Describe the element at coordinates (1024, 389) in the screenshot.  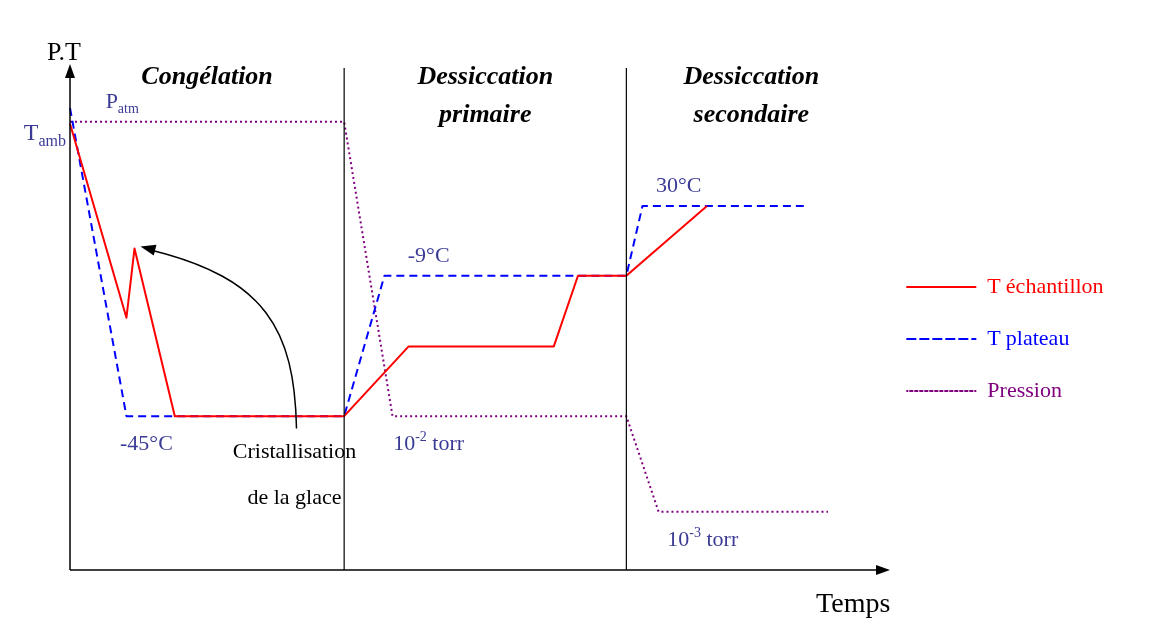
I see `legend-label: Pression` at that location.